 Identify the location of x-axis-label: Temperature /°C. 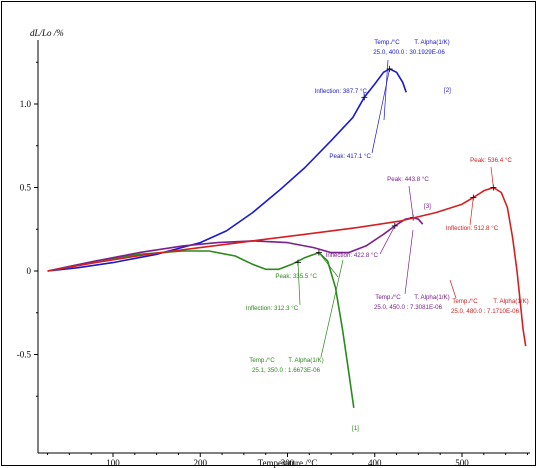
(288, 463).